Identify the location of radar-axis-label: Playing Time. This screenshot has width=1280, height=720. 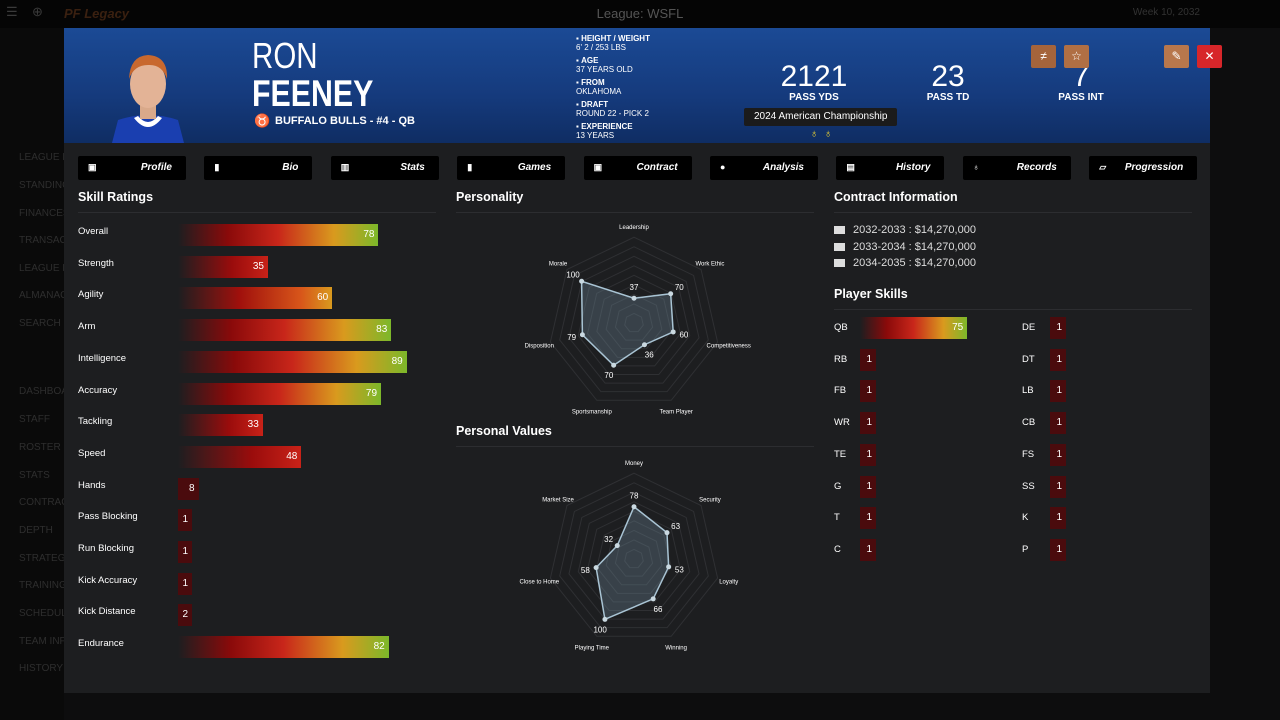
(592, 649).